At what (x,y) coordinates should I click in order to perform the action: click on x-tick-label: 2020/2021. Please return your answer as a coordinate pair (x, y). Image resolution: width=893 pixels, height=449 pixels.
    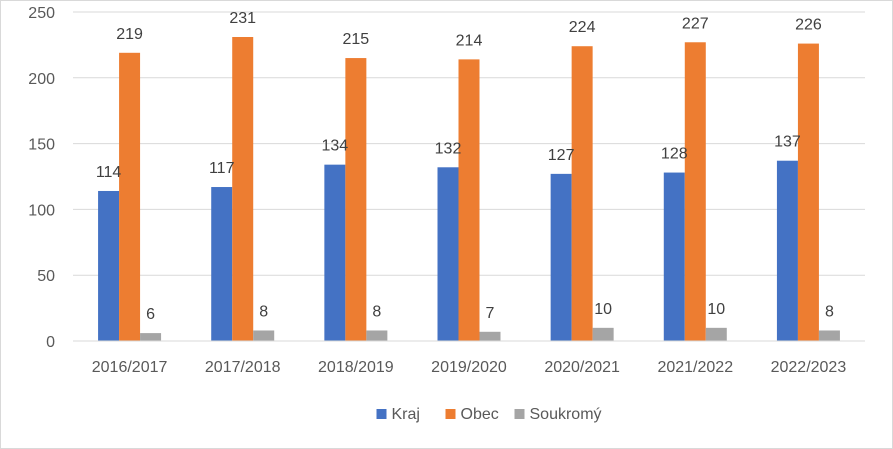
    Looking at the image, I should click on (582, 367).